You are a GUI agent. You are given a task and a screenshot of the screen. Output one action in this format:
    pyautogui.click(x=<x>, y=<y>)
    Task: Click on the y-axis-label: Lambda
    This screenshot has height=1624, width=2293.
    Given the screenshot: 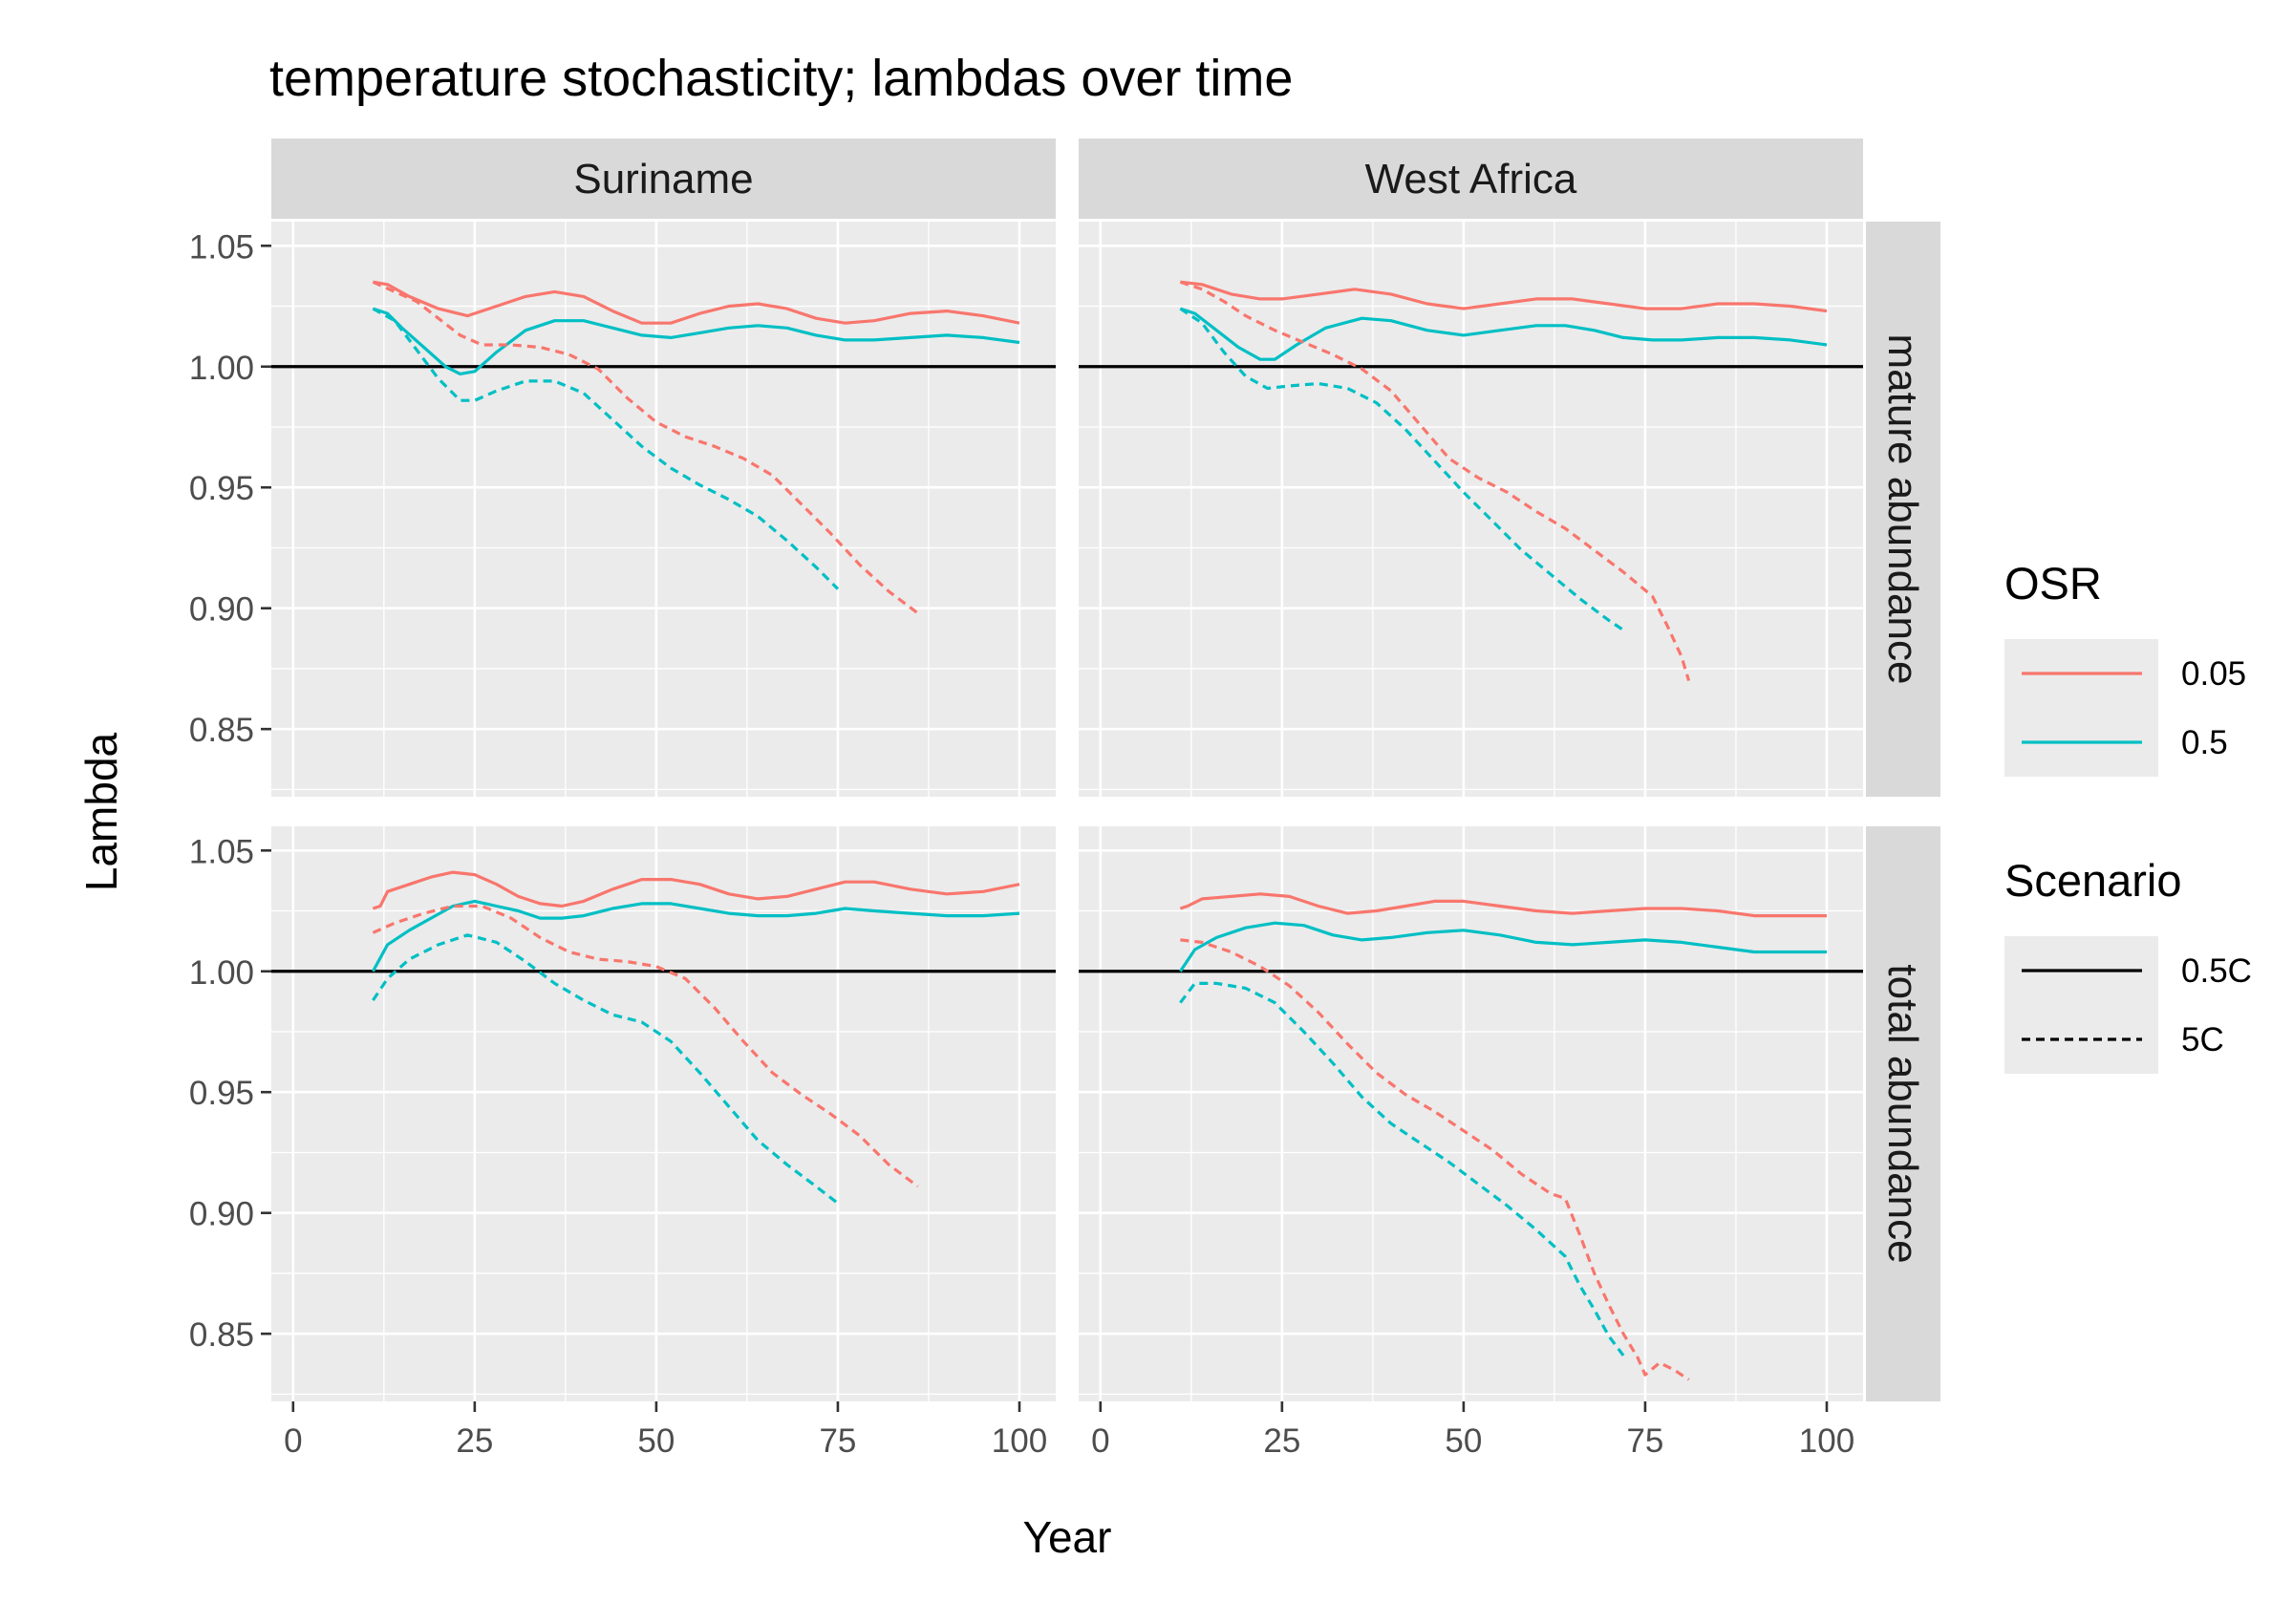 What is the action you would take?
    pyautogui.click(x=101, y=812)
    